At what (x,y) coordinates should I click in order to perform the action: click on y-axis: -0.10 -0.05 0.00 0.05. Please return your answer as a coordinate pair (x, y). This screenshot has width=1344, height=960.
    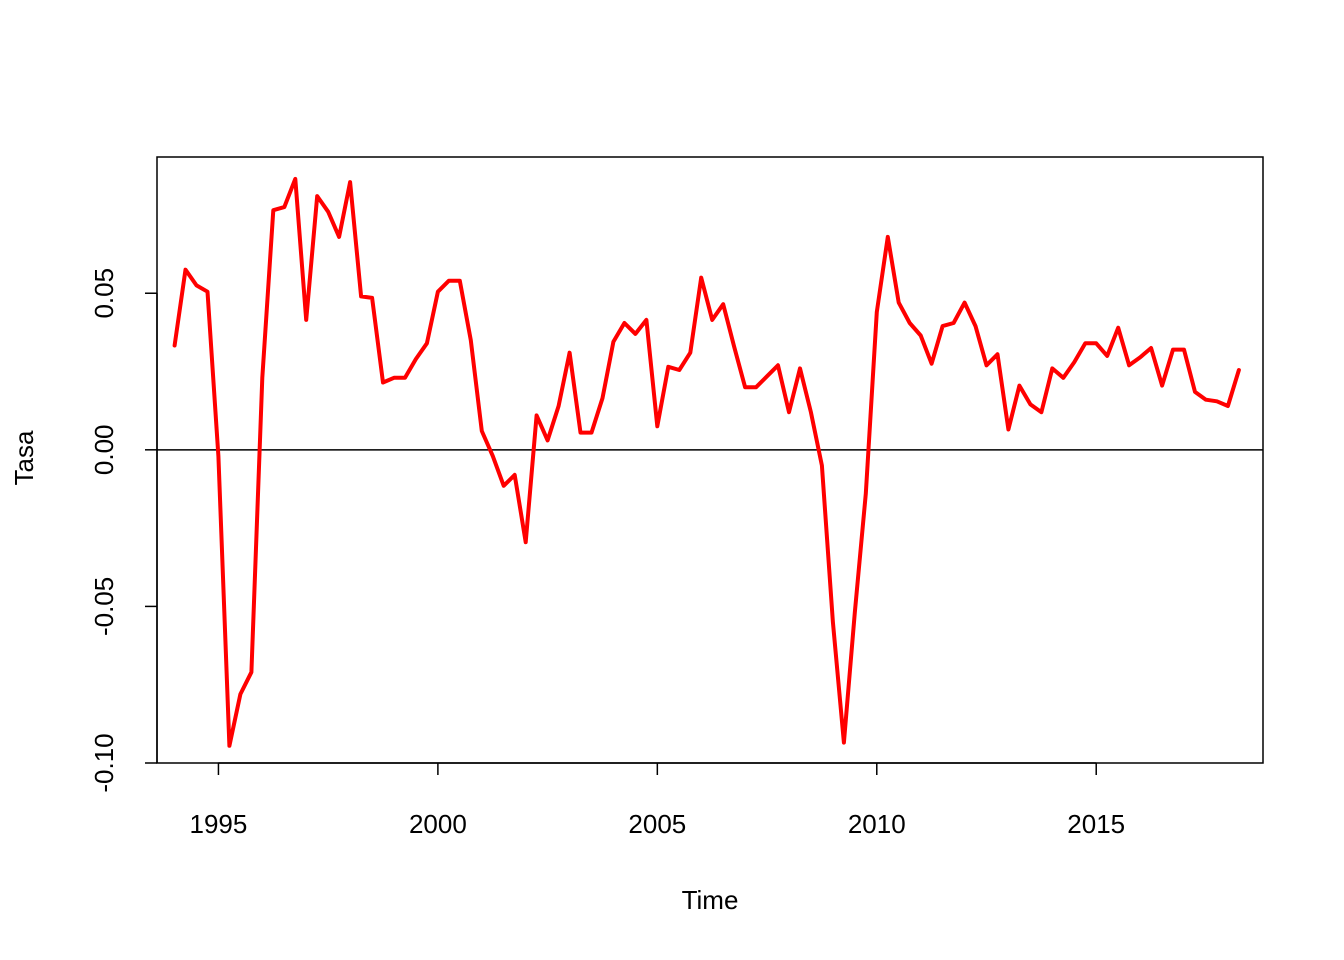
    Looking at the image, I should click on (123, 530).